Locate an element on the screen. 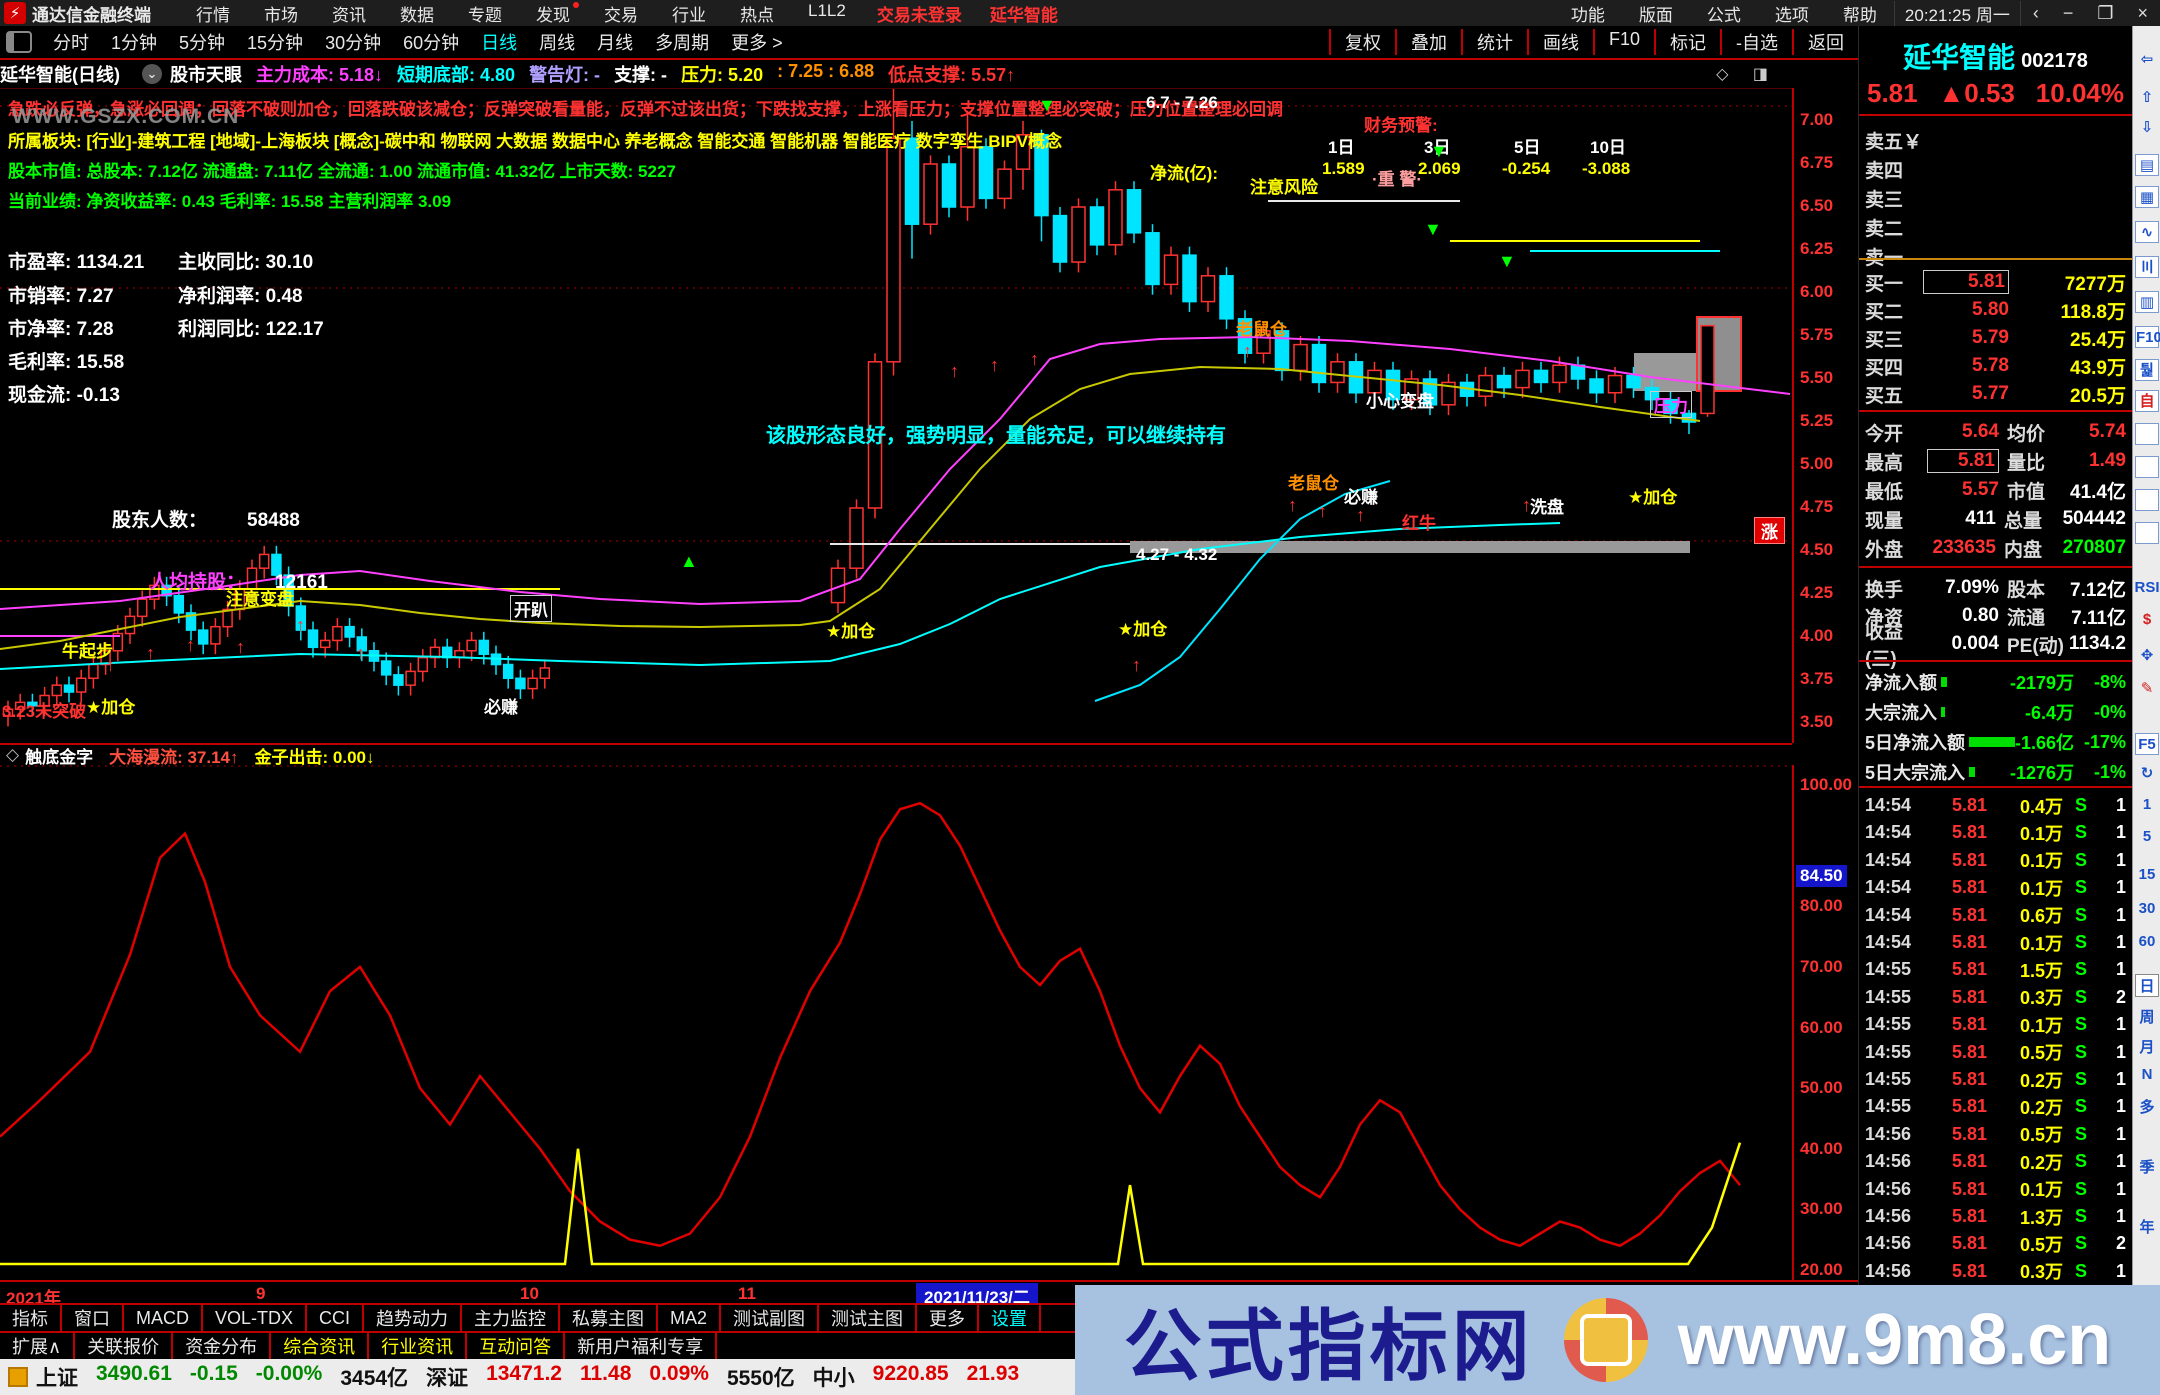 This screenshot has width=2160, height=1395. menu-功能: 功能 is located at coordinates (1587, 15).